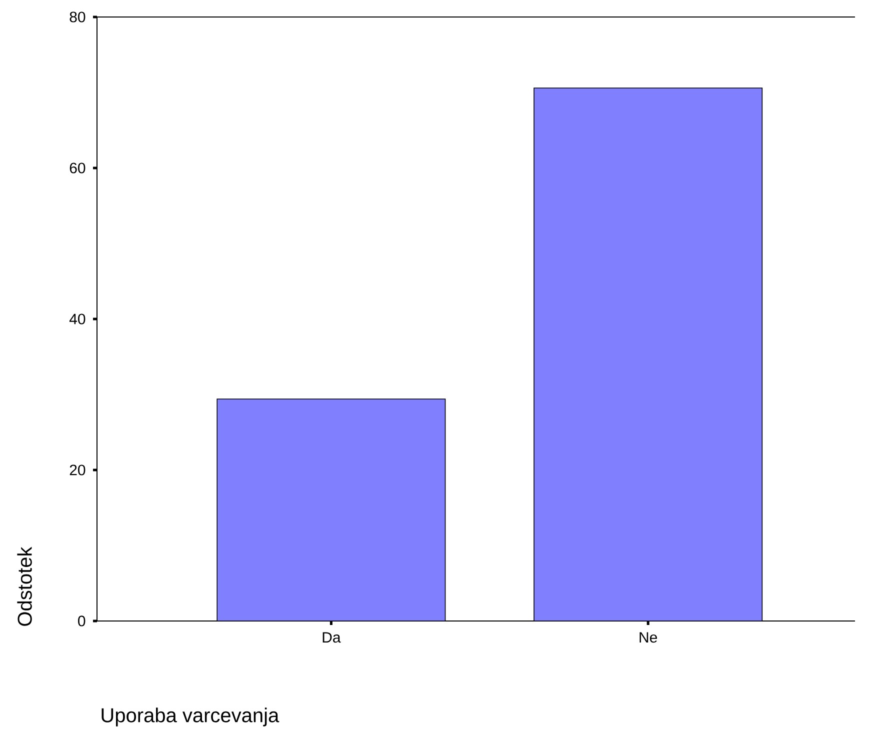  Describe the element at coordinates (77, 319) in the screenshot. I see `y-tick-label: 40` at that location.